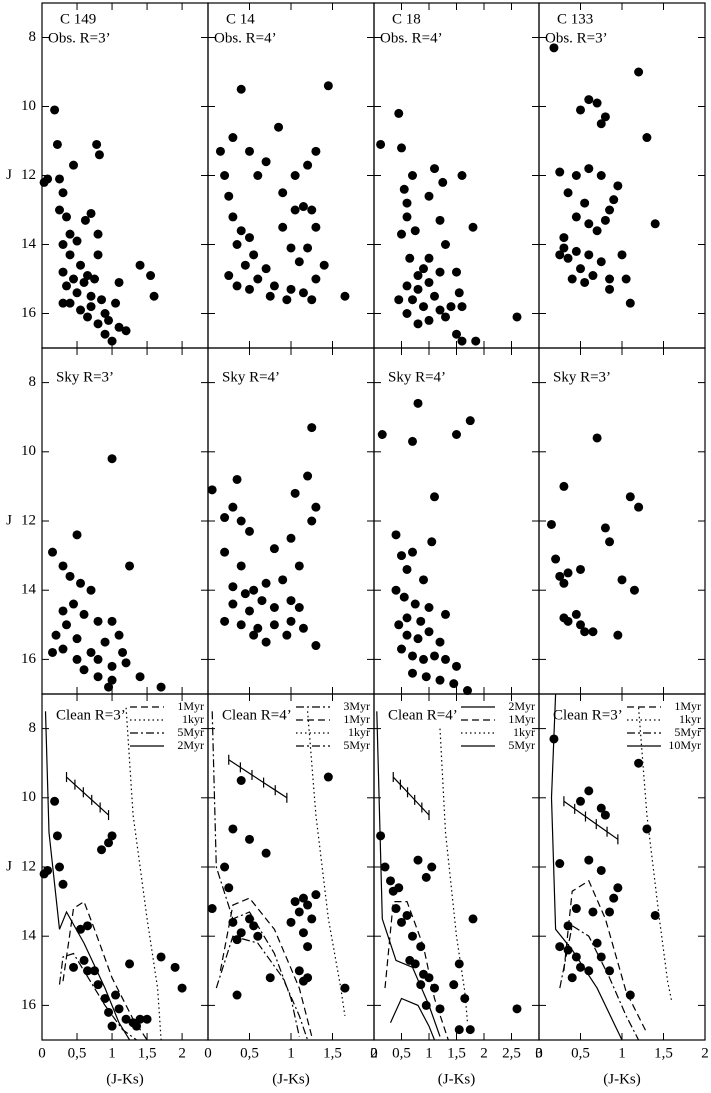  What do you see at coordinates (582, 377) in the screenshot?
I see `panel-title: Sky R=3’` at bounding box center [582, 377].